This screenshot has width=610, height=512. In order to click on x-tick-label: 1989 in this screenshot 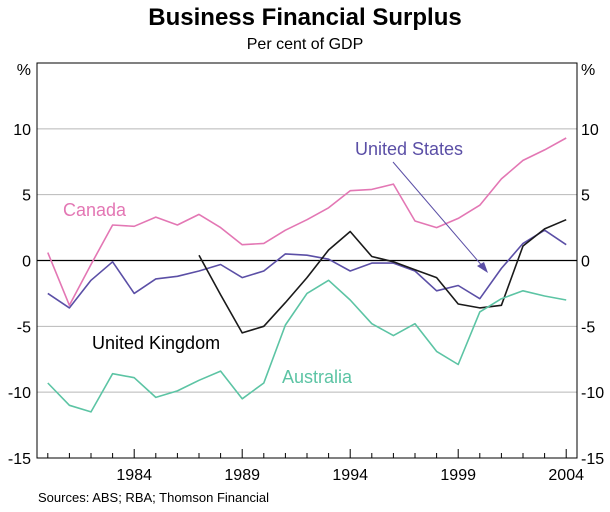, I will do `click(242, 475)`.